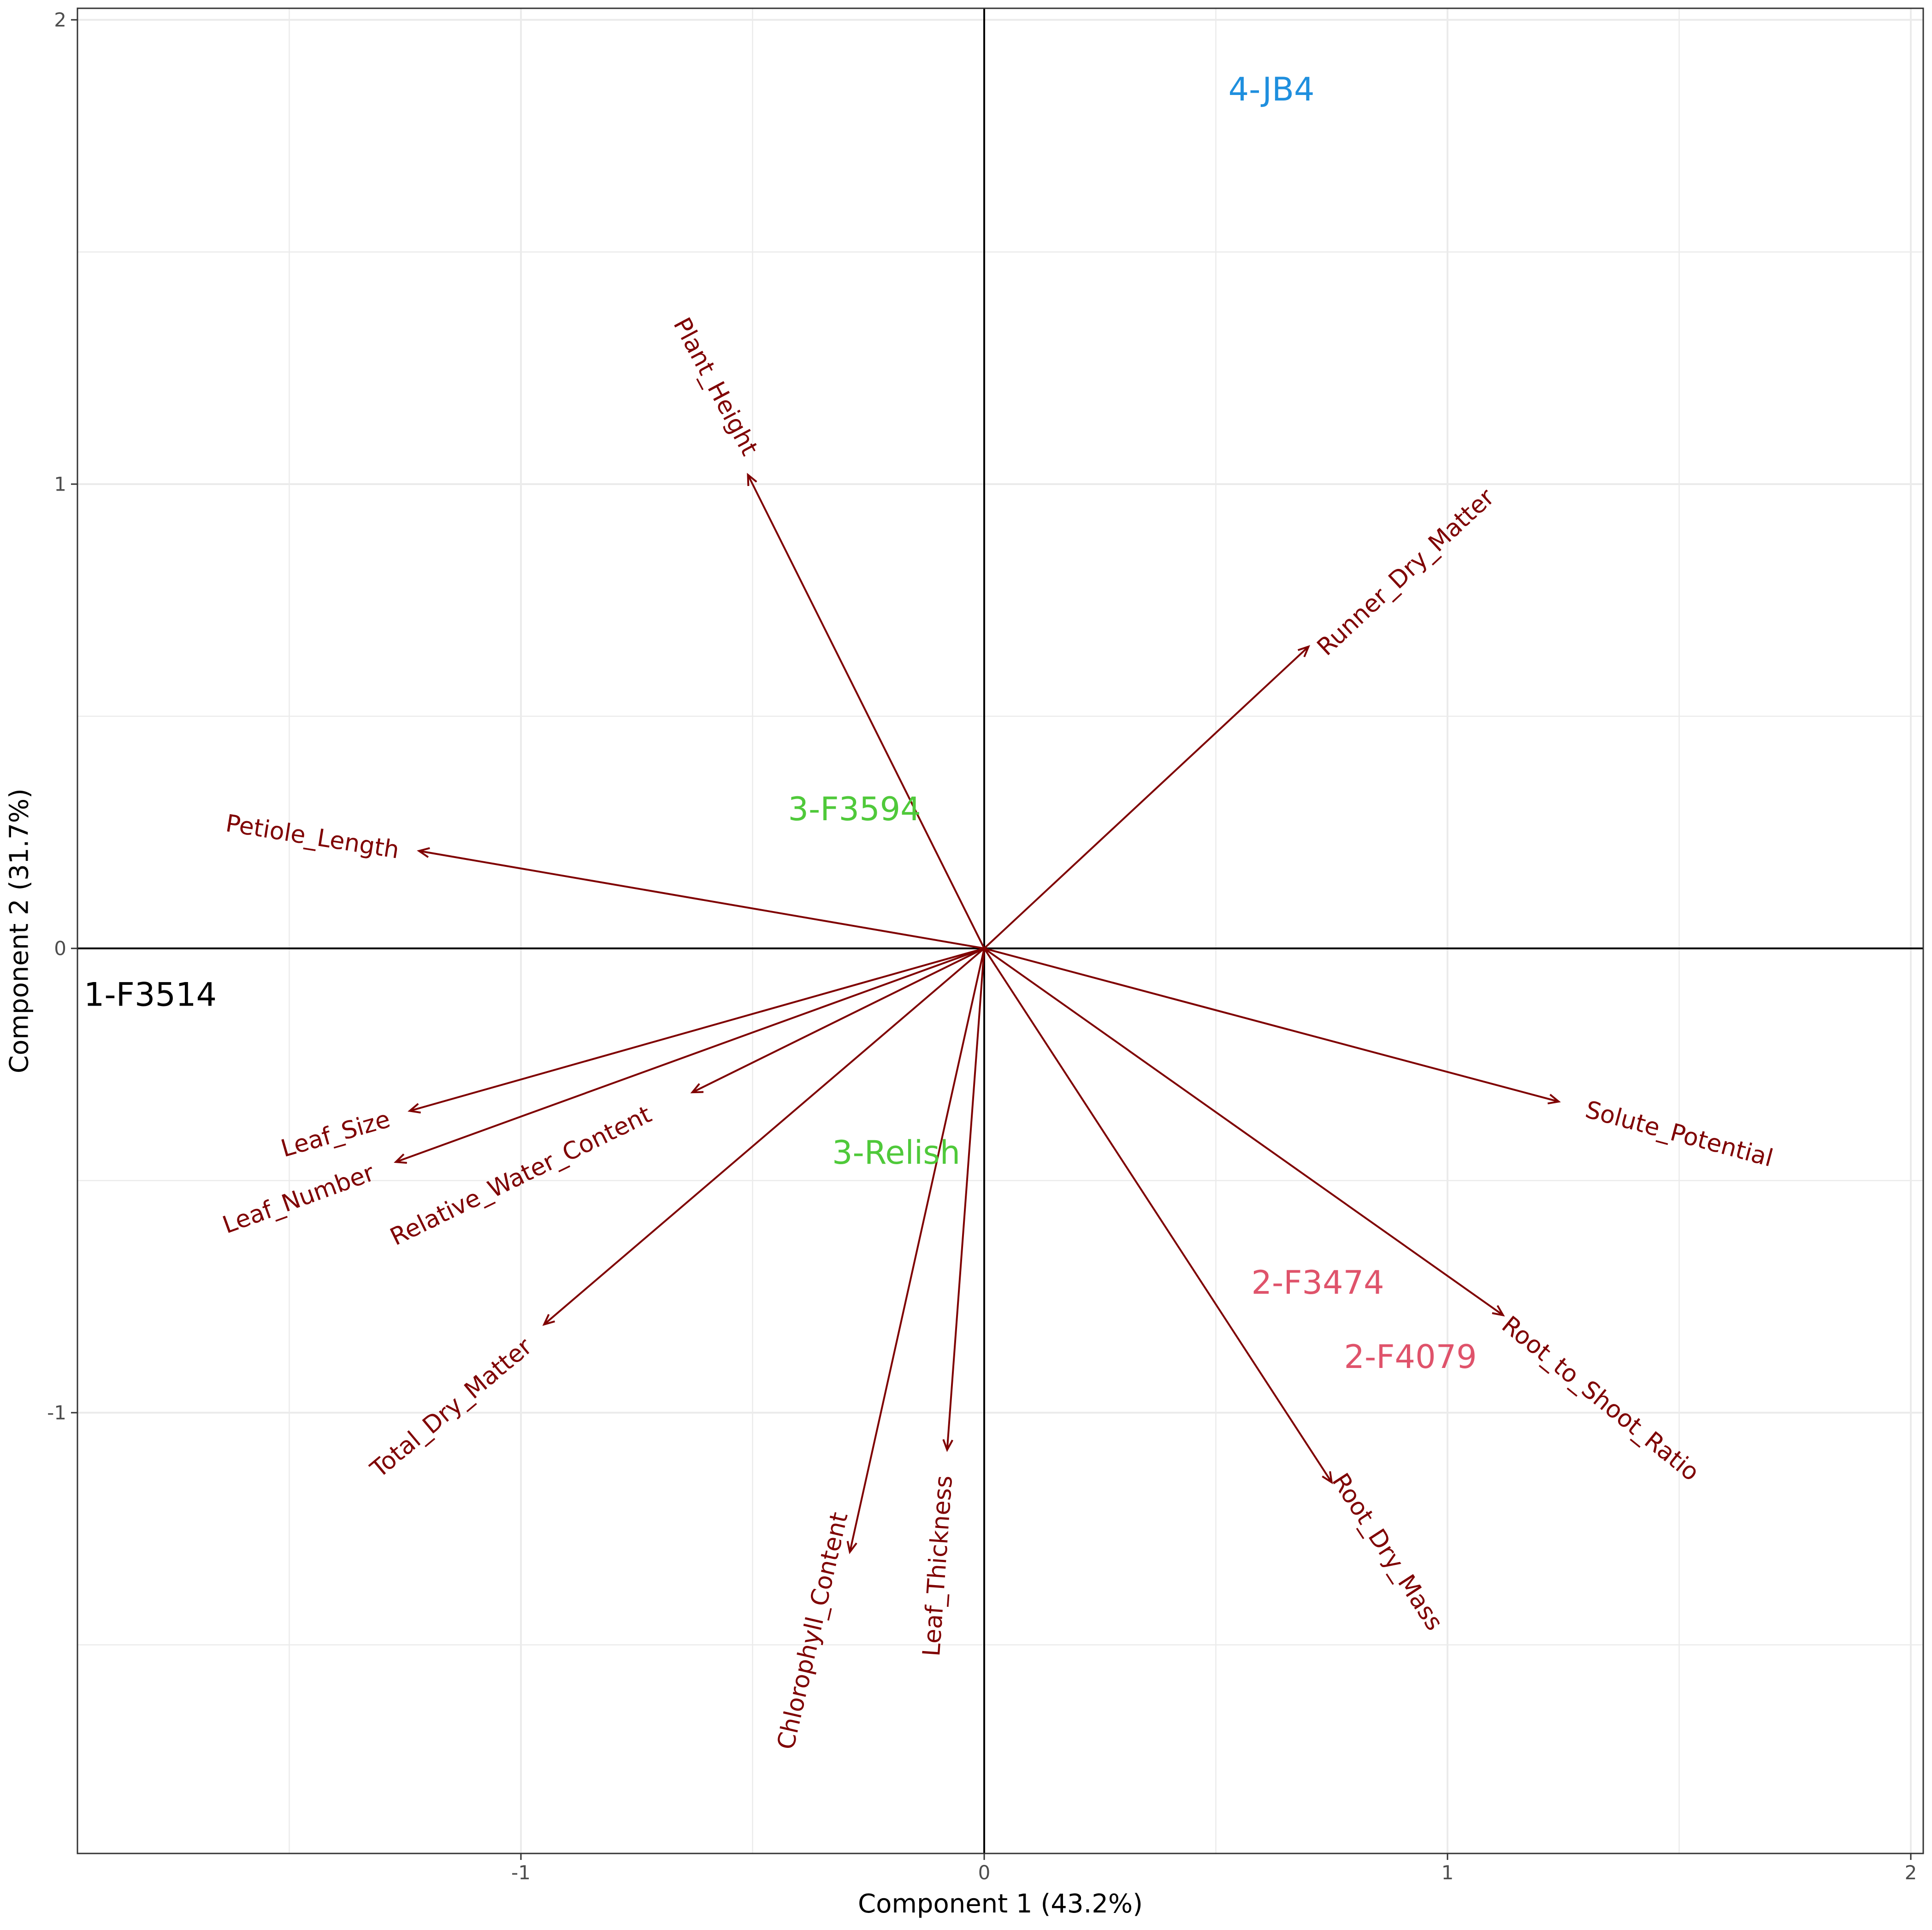 The height and width of the screenshot is (1930, 1932). What do you see at coordinates (60, 948) in the screenshot?
I see `y-tick-label: 0` at bounding box center [60, 948].